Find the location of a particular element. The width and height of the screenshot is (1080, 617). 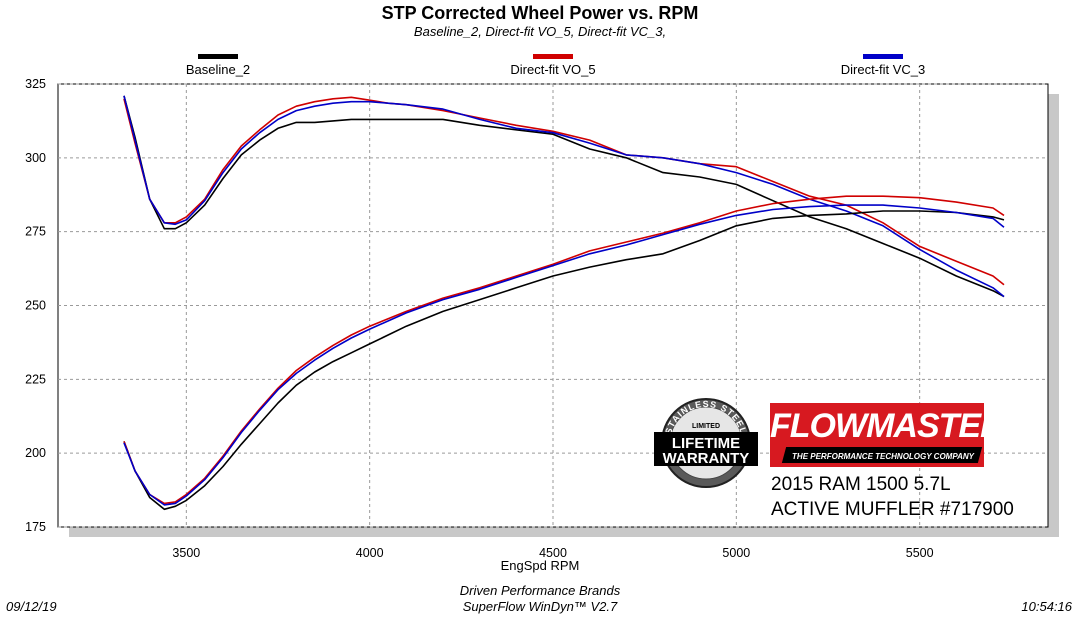

x-tick-label: 4500 is located at coordinates (553, 553).